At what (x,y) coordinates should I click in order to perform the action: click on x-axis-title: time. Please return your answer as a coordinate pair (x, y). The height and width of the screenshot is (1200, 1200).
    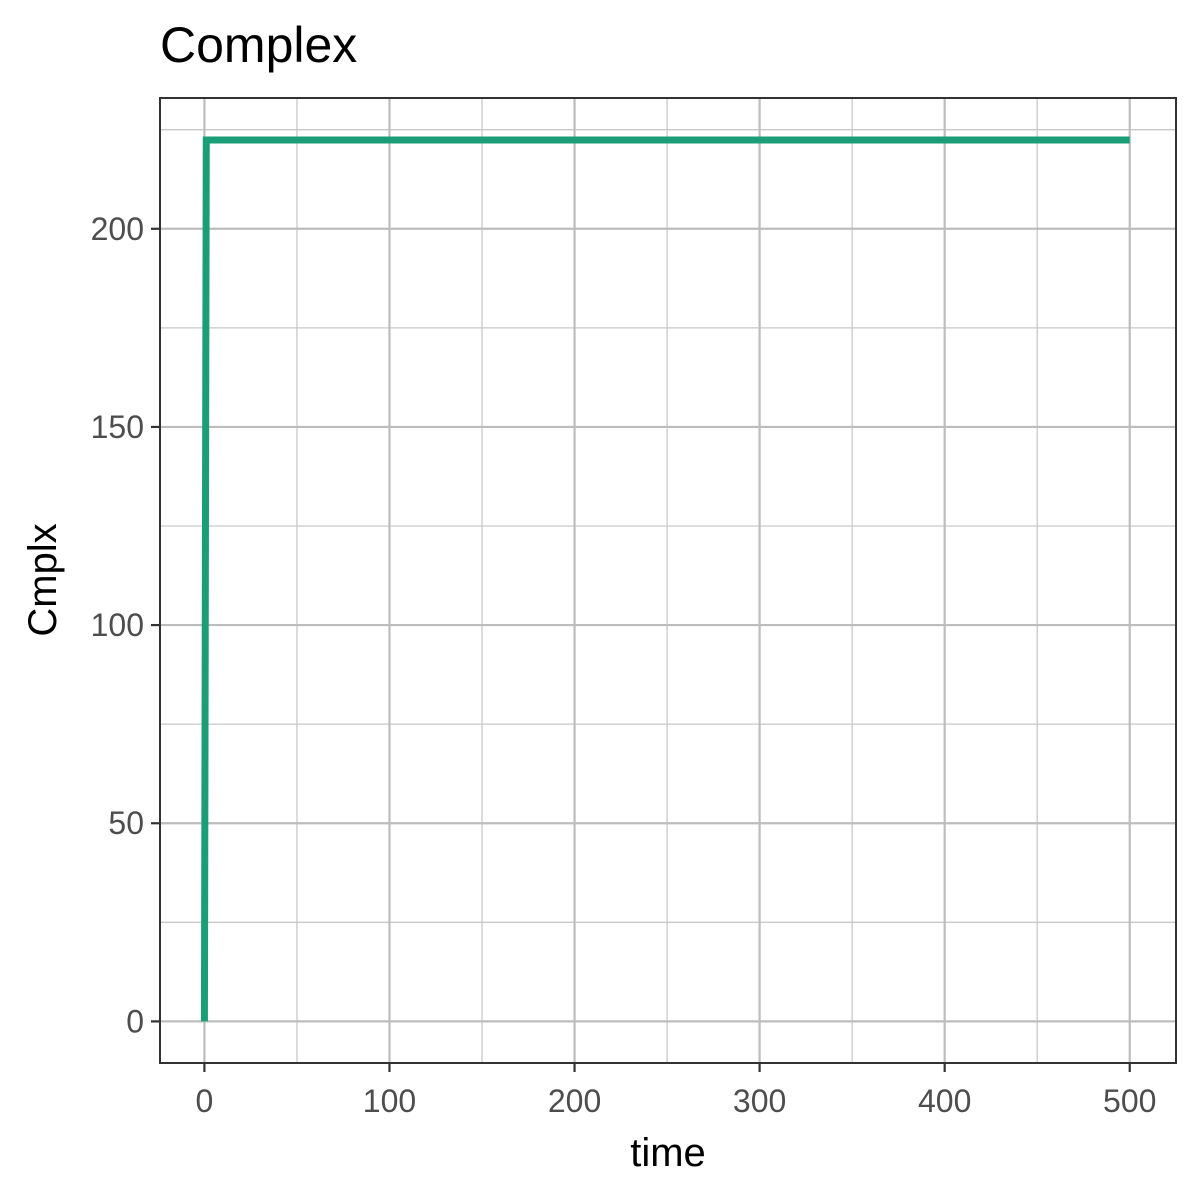
    Looking at the image, I should click on (668, 1153).